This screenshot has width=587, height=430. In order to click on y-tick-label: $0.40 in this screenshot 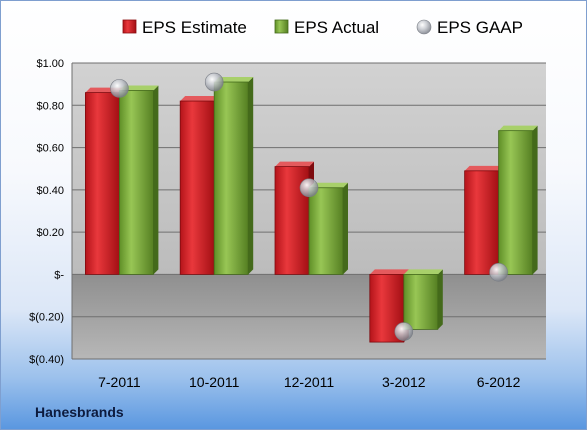, I will do `click(50, 191)`.